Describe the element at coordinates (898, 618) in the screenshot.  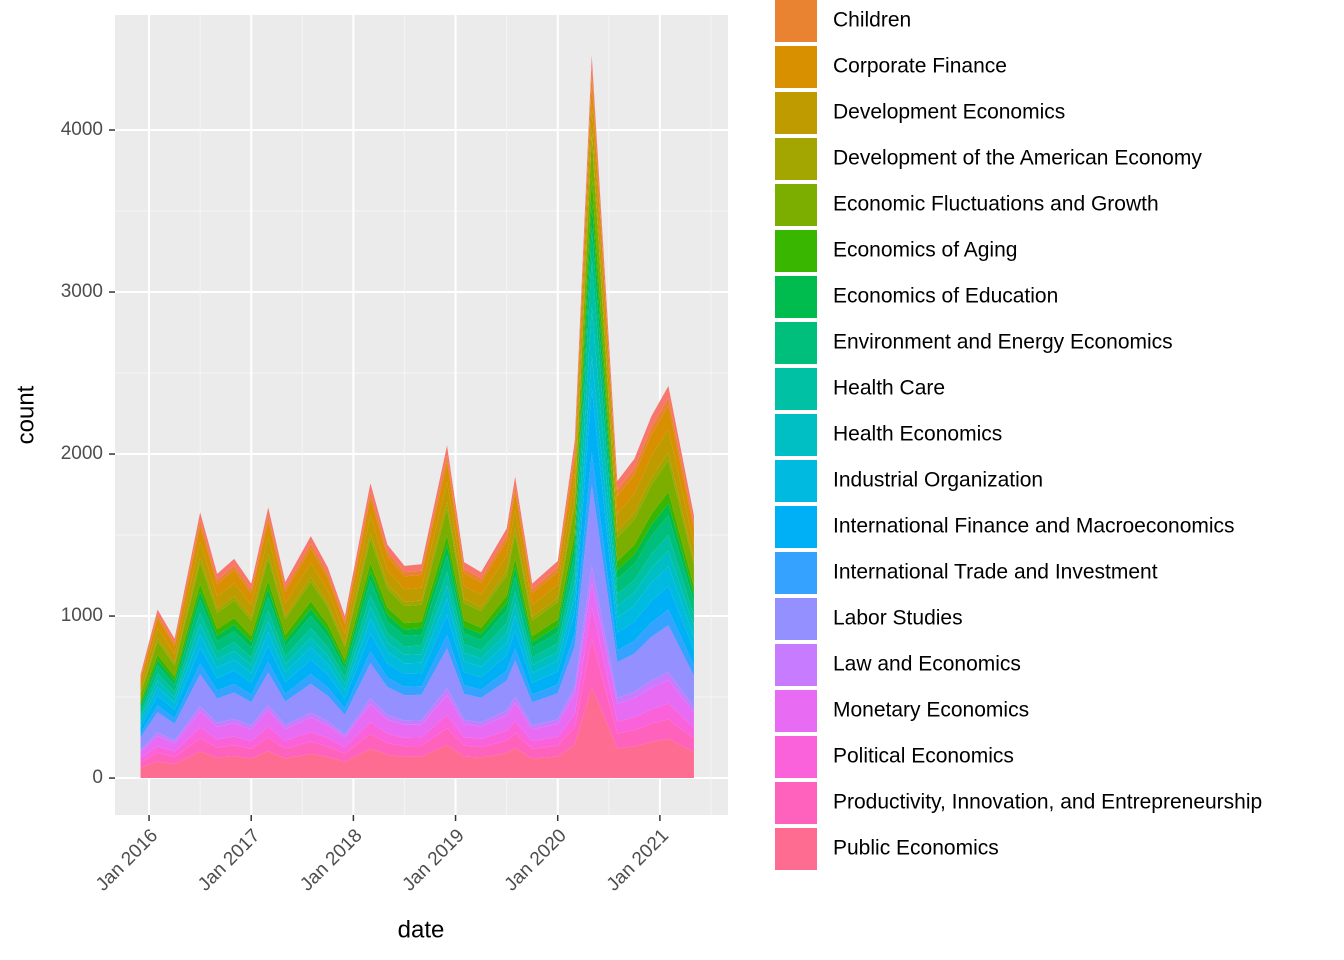
I see `legend-label: Labor Studies` at that location.